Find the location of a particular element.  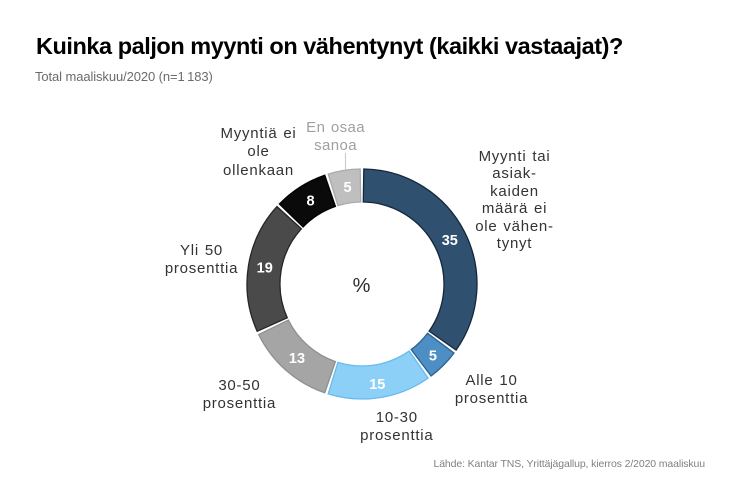

svg-text: 13 is located at coordinates (297, 359).